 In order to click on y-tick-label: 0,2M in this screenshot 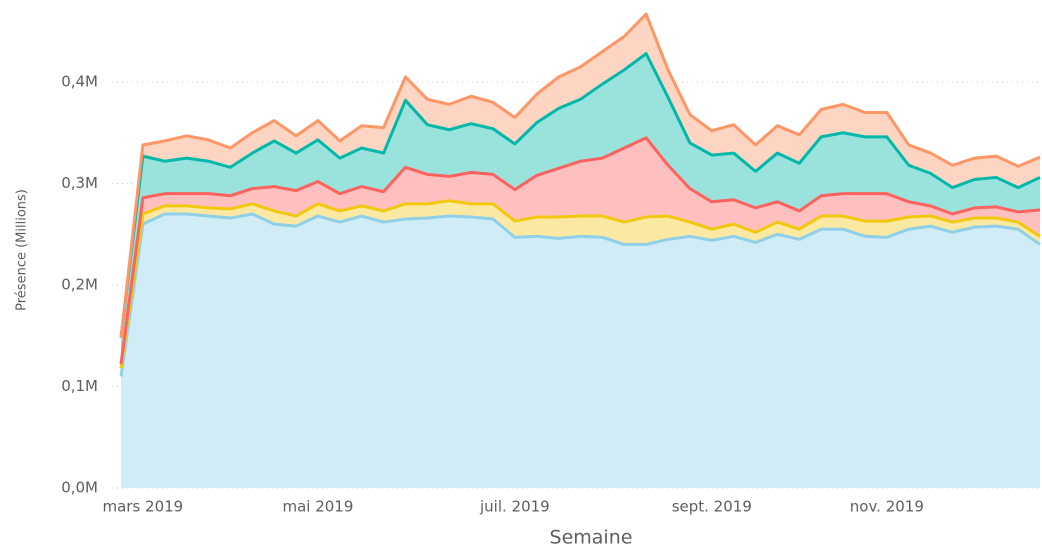, I will do `click(79, 285)`.